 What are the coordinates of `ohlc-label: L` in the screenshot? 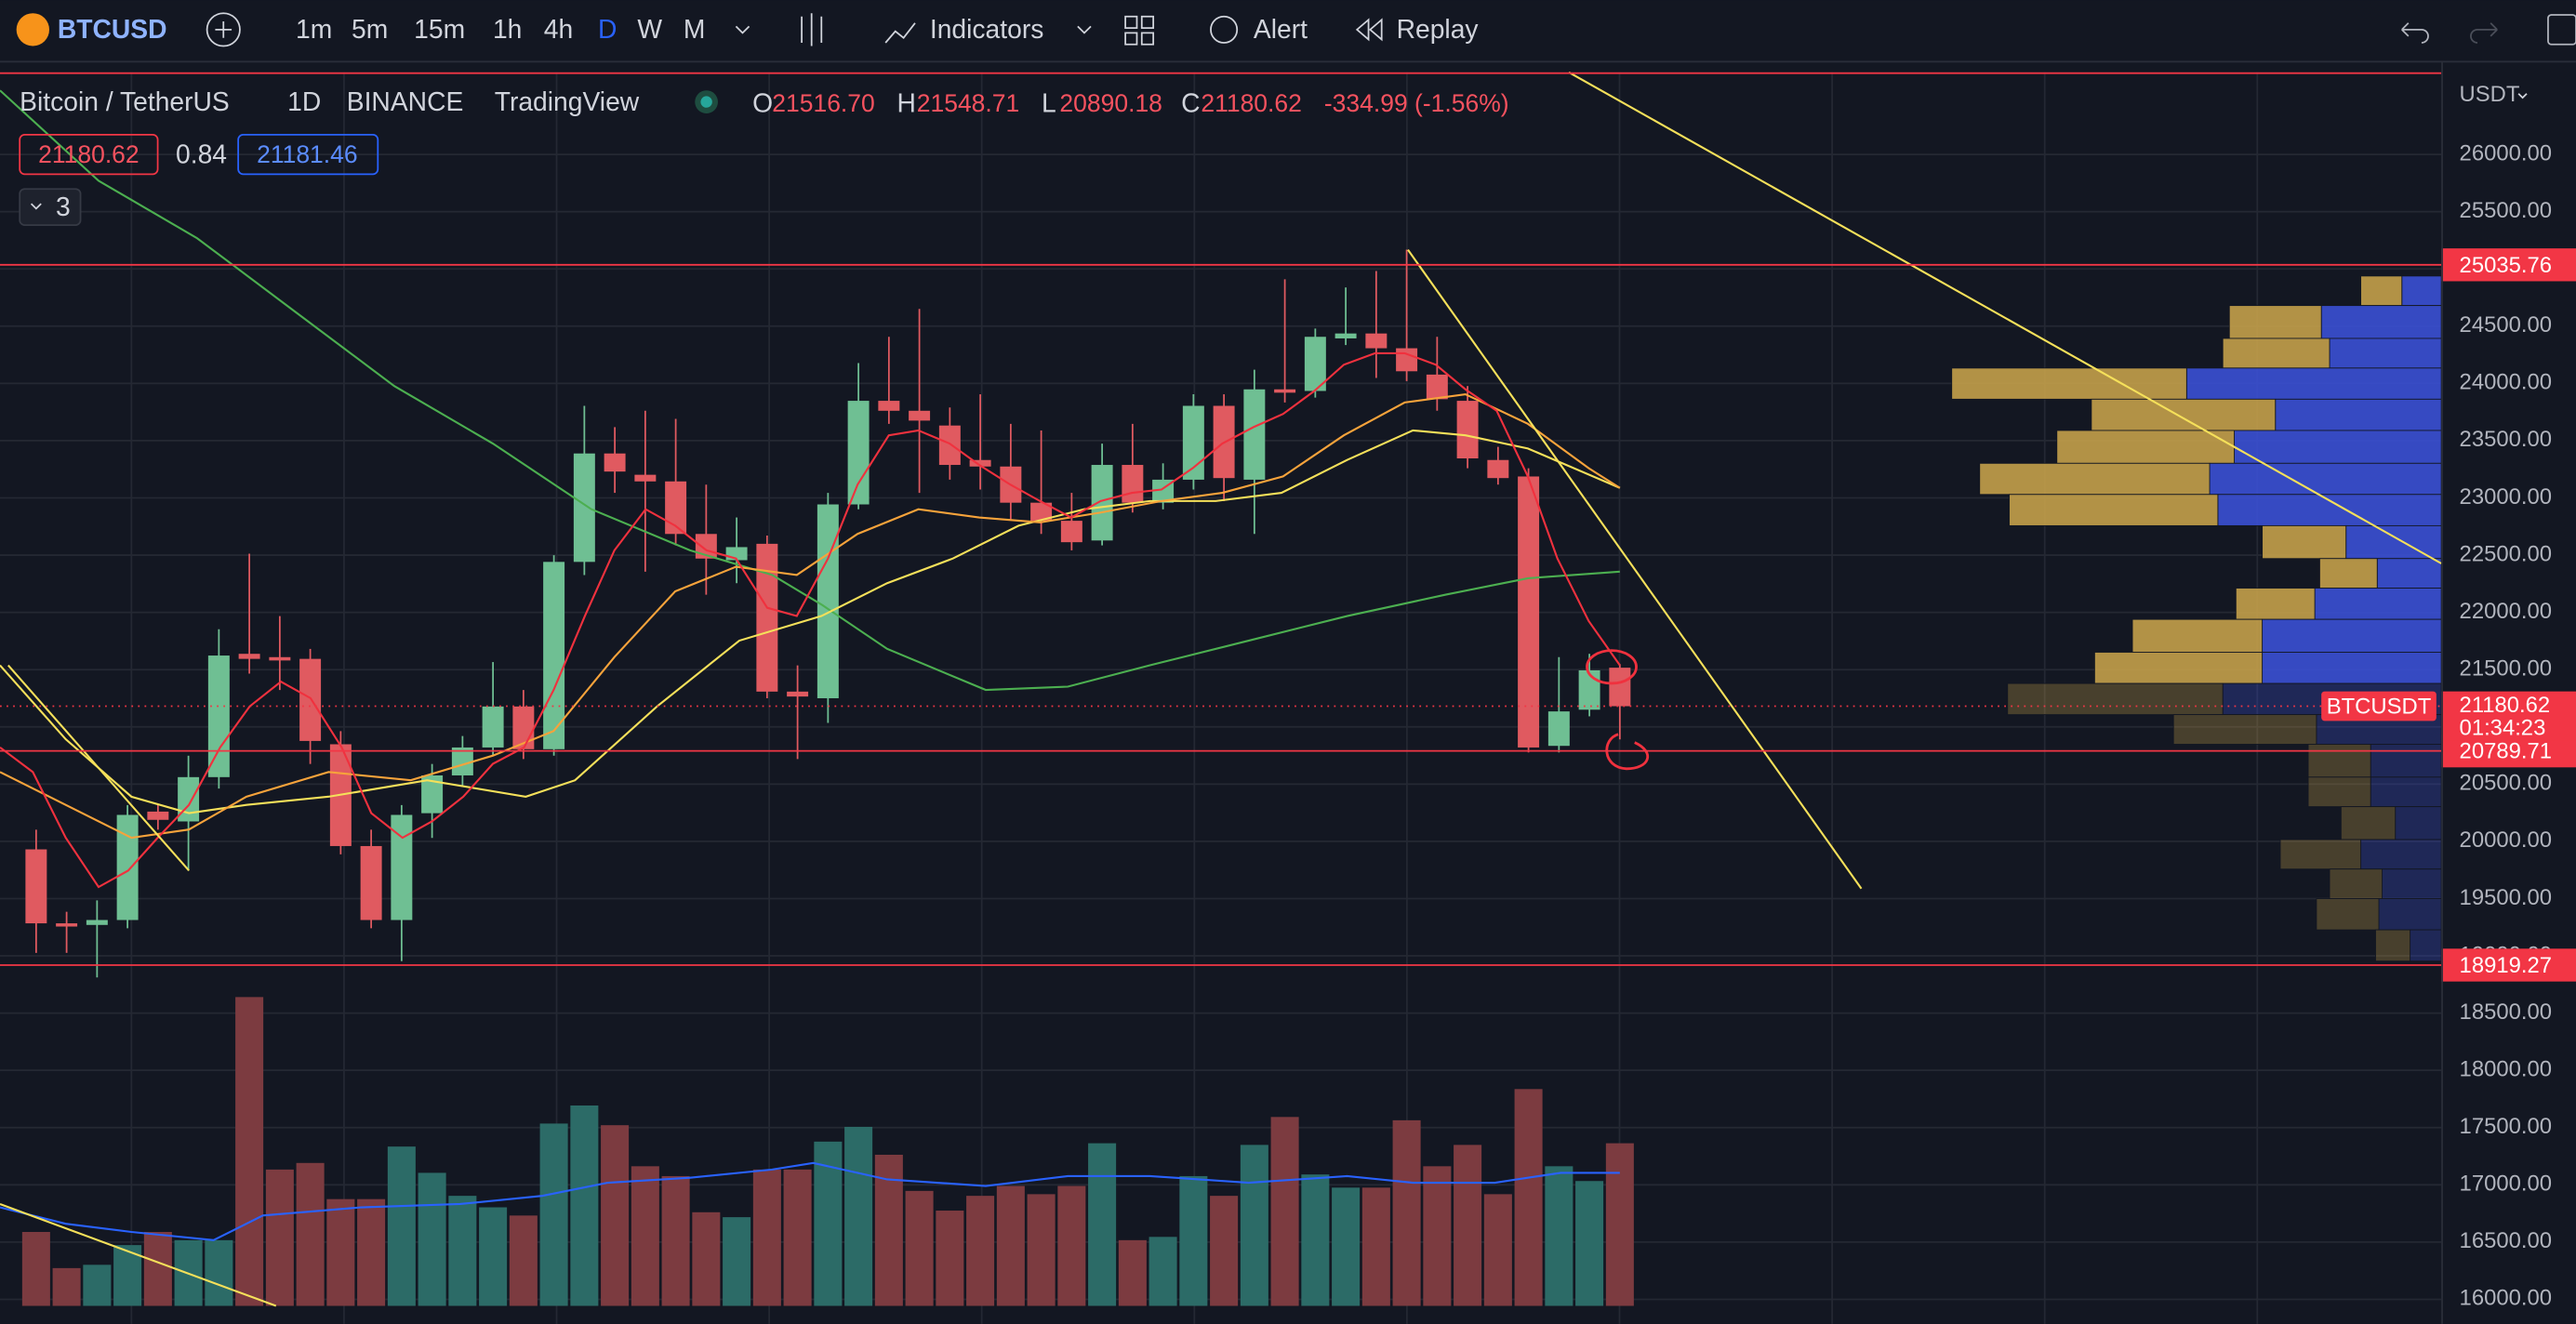 It's located at (1049, 103).